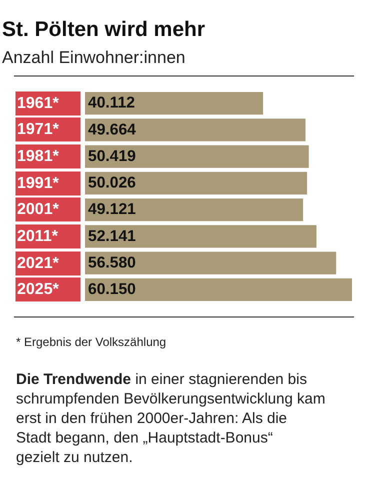 The height and width of the screenshot is (493, 389). Describe the element at coordinates (112, 103) in the screenshot. I see `data-label: 40.112` at that location.